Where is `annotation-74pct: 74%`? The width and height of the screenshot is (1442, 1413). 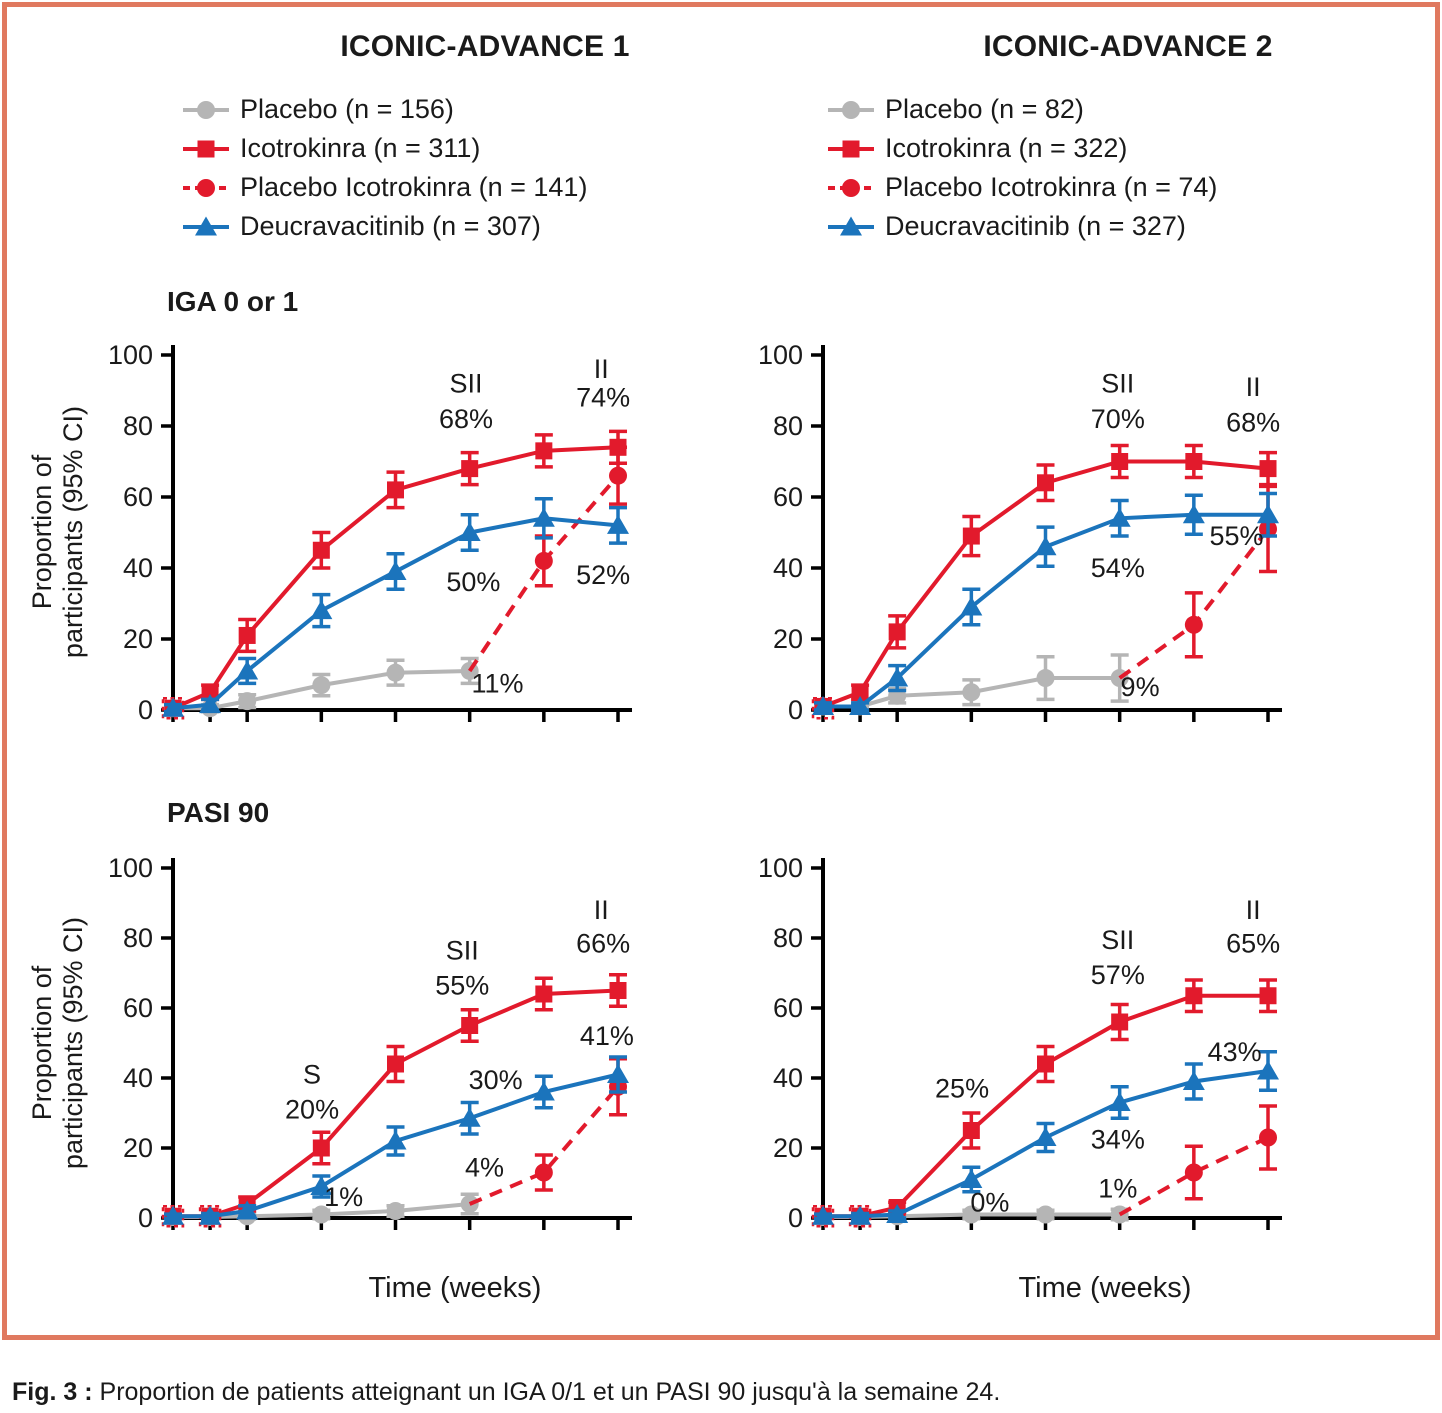 annotation-74pct: 74% is located at coordinates (603, 398).